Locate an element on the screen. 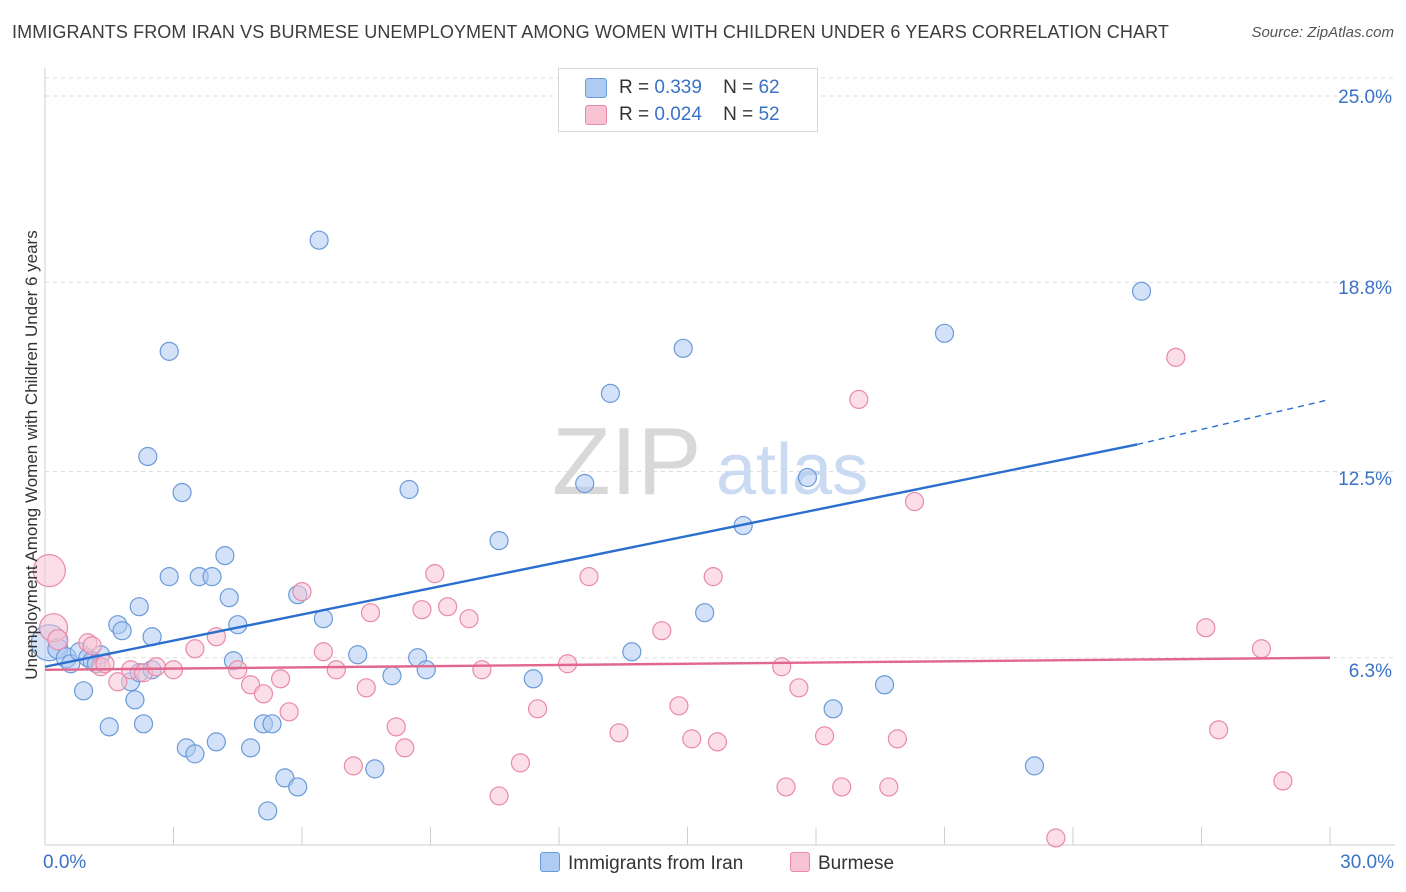 The width and height of the screenshot is (1406, 892). burmese-n-value: 52 is located at coordinates (769, 114).